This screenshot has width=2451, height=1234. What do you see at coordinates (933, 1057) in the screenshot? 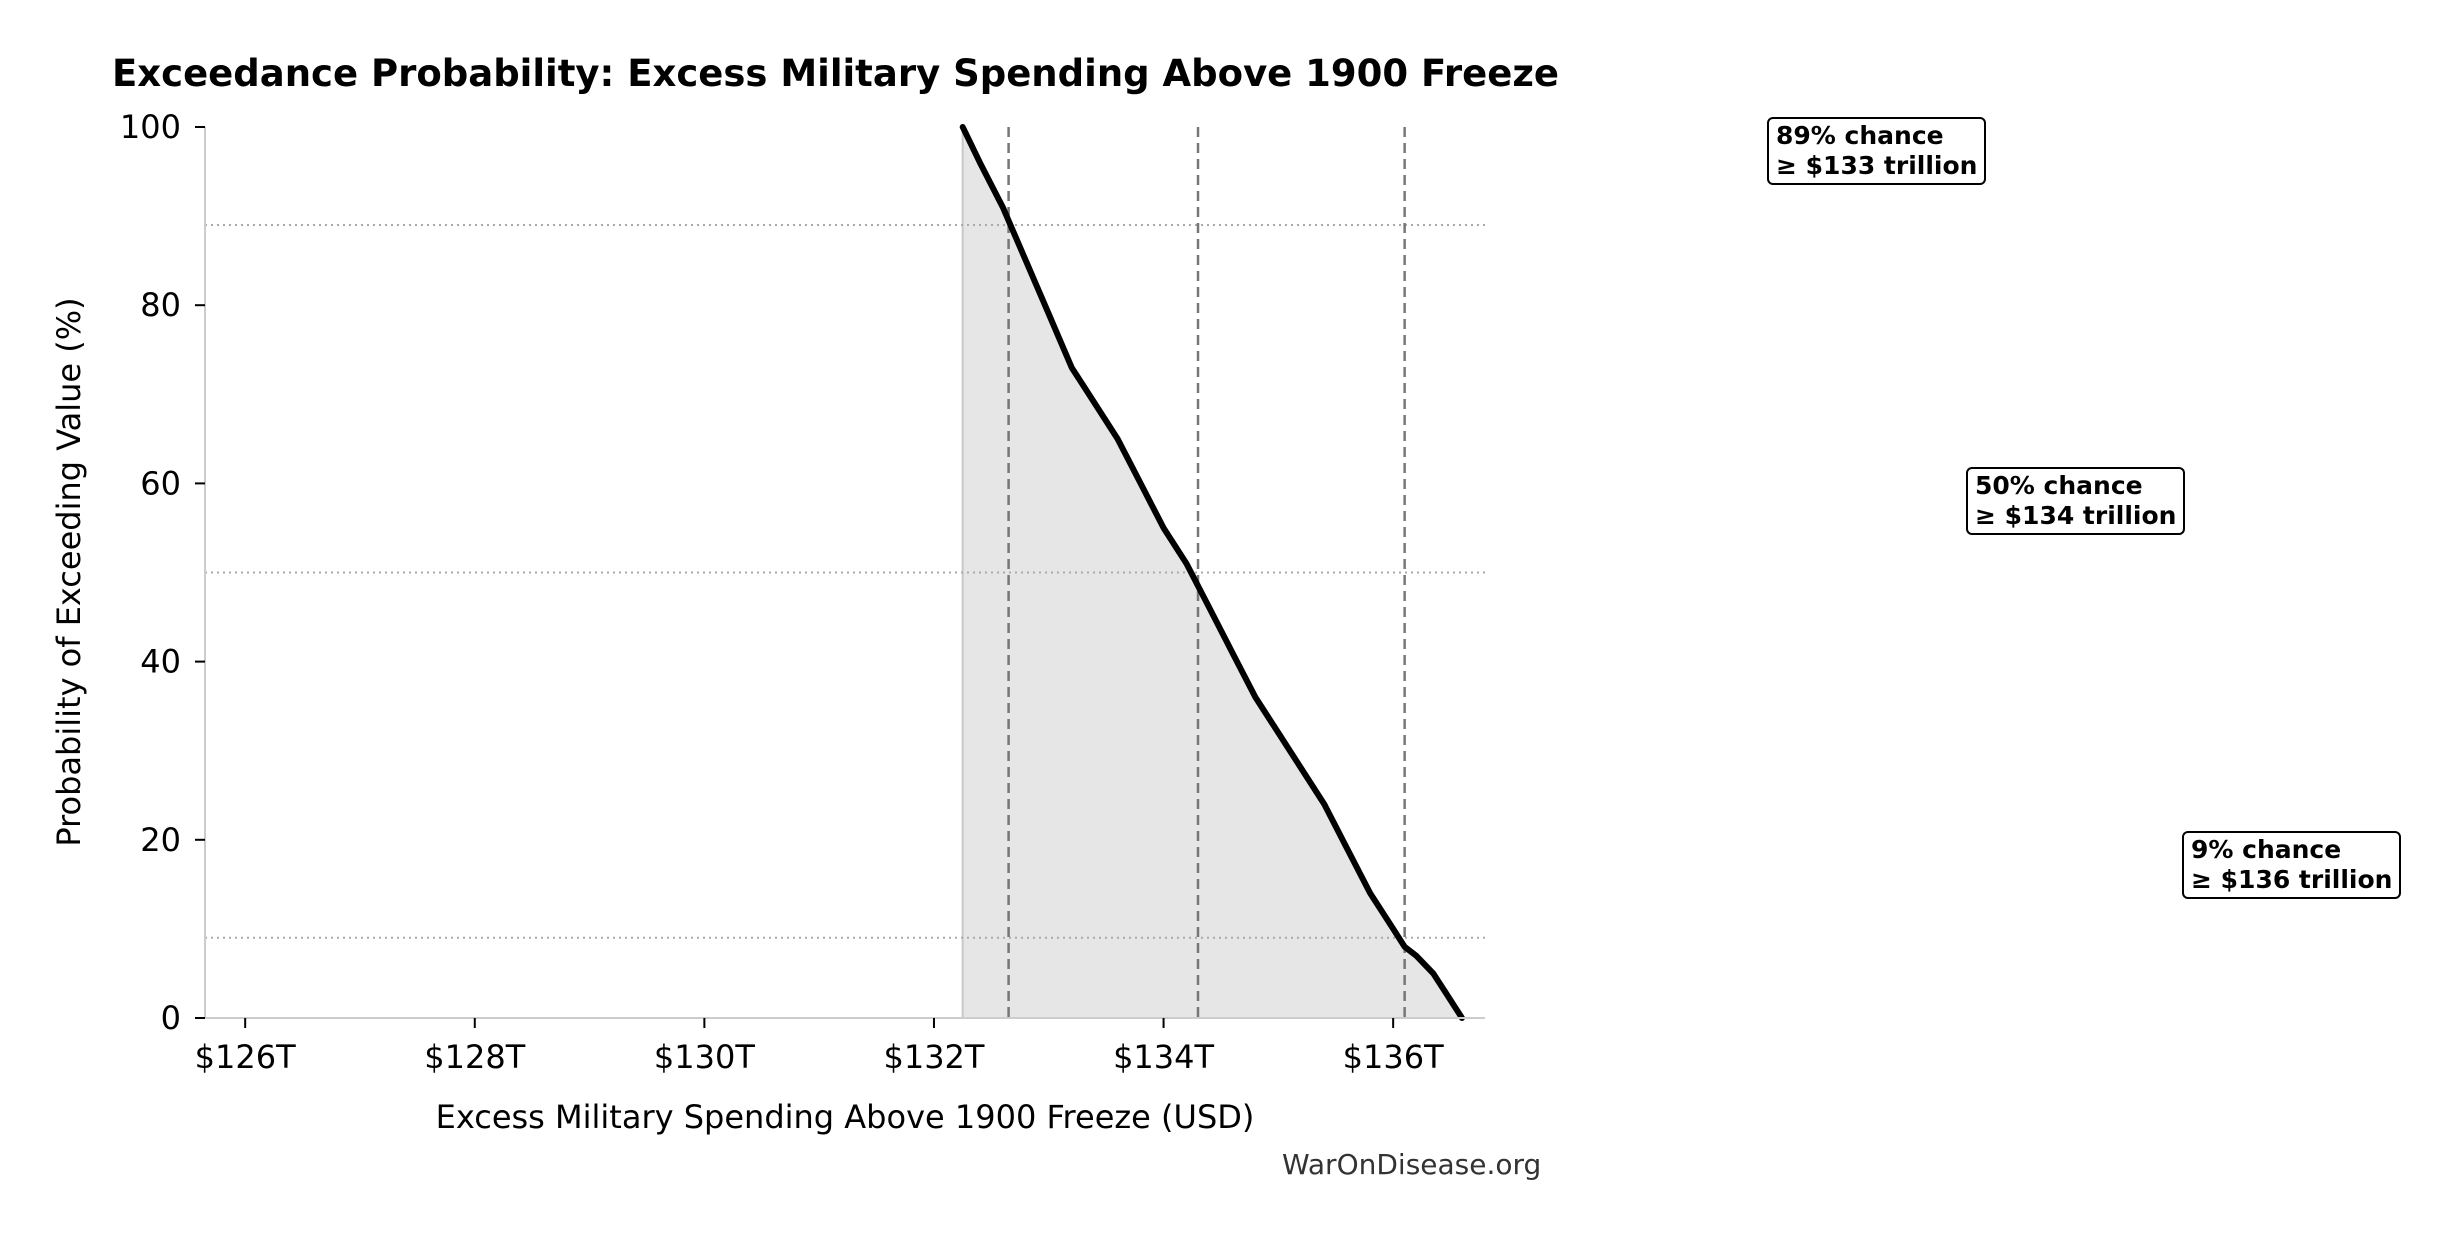
I see `x-tick-label-3: $132T` at bounding box center [933, 1057].